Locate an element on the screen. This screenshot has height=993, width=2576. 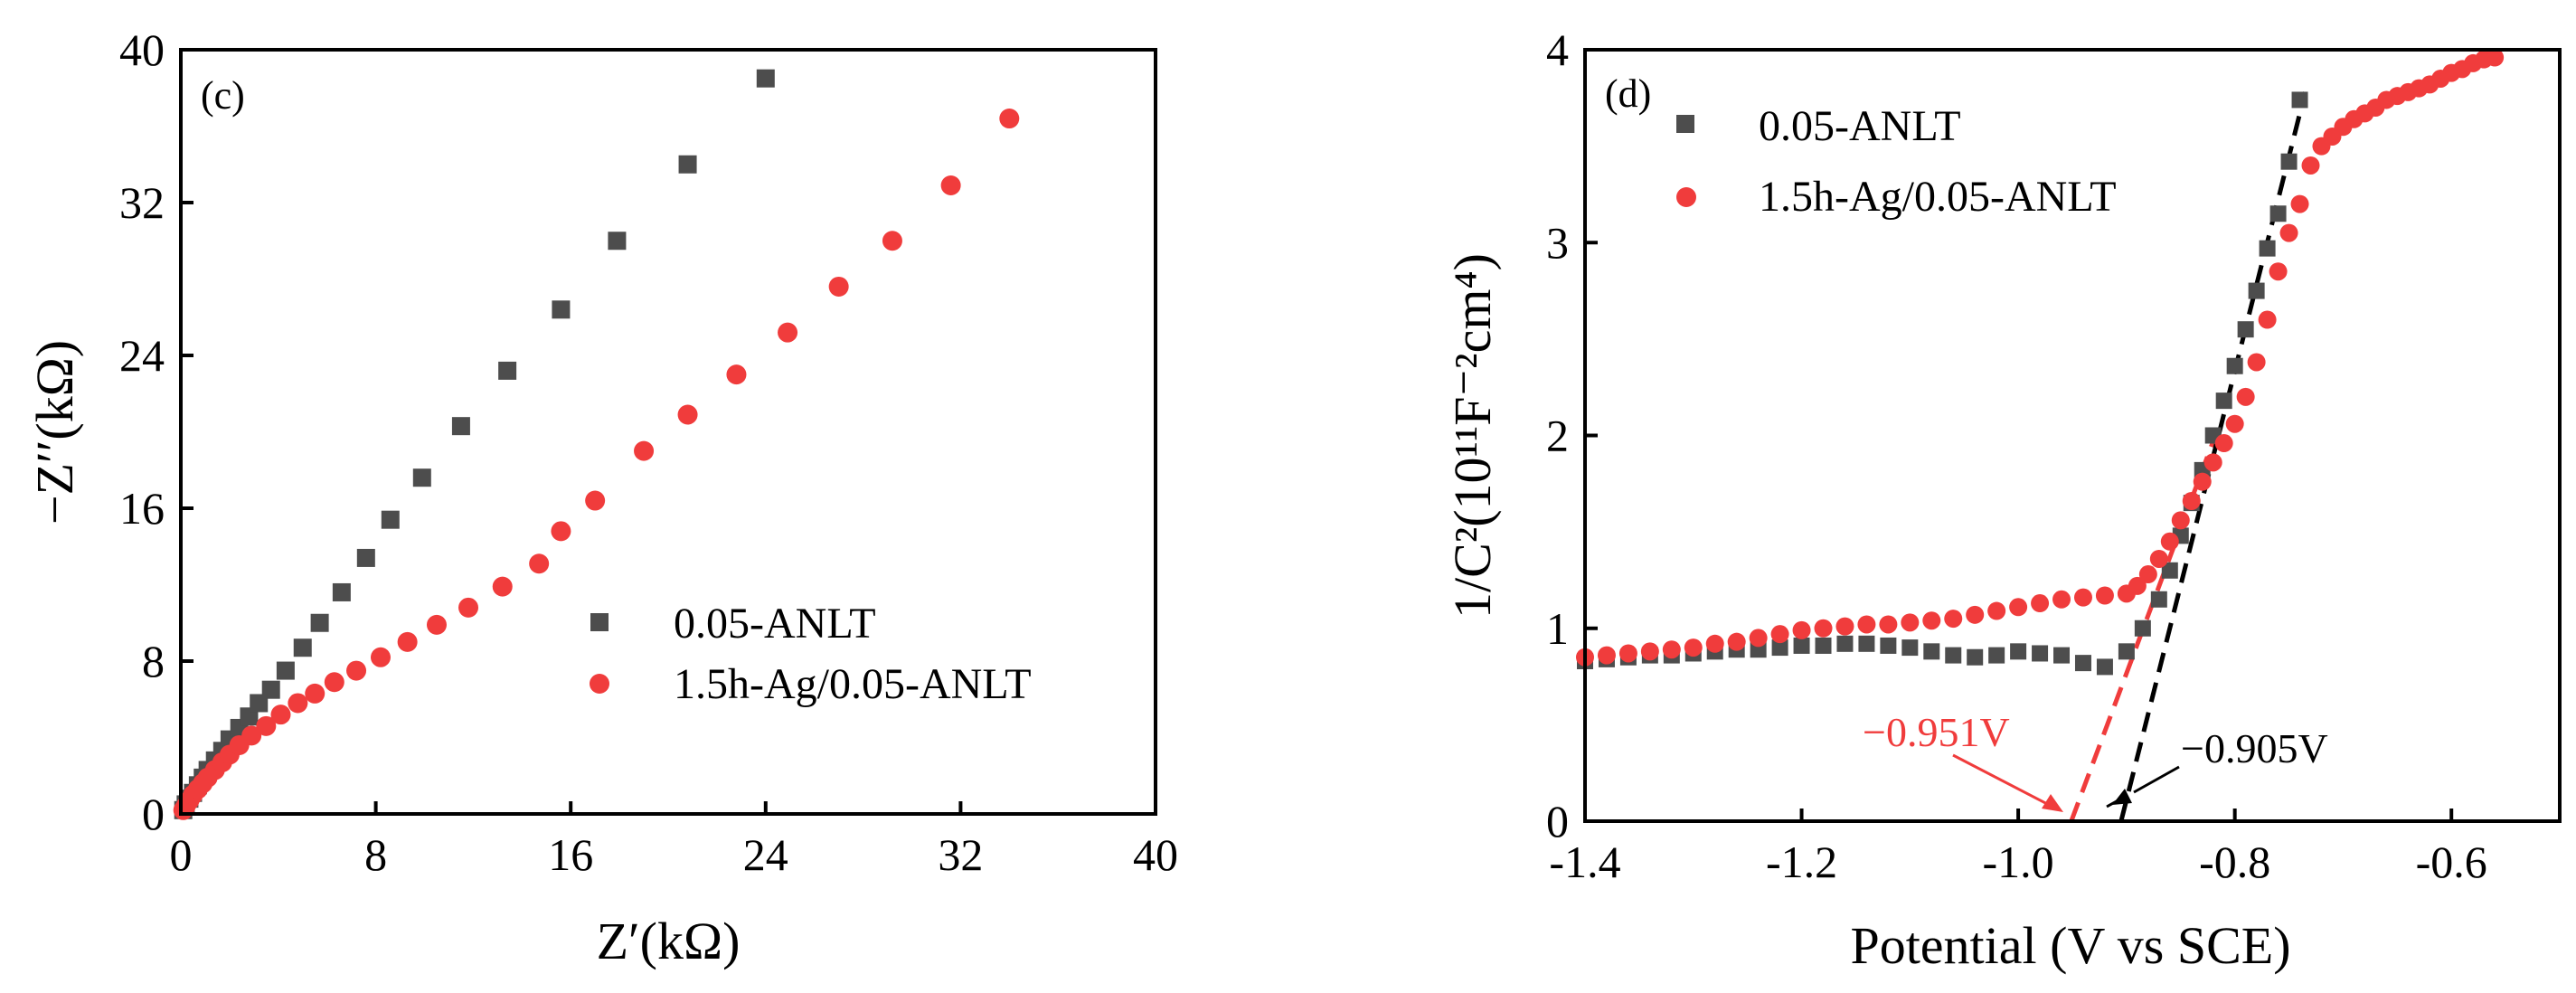
x-axis-title: Potential (V vs SCE) is located at coordinates (2070, 945).